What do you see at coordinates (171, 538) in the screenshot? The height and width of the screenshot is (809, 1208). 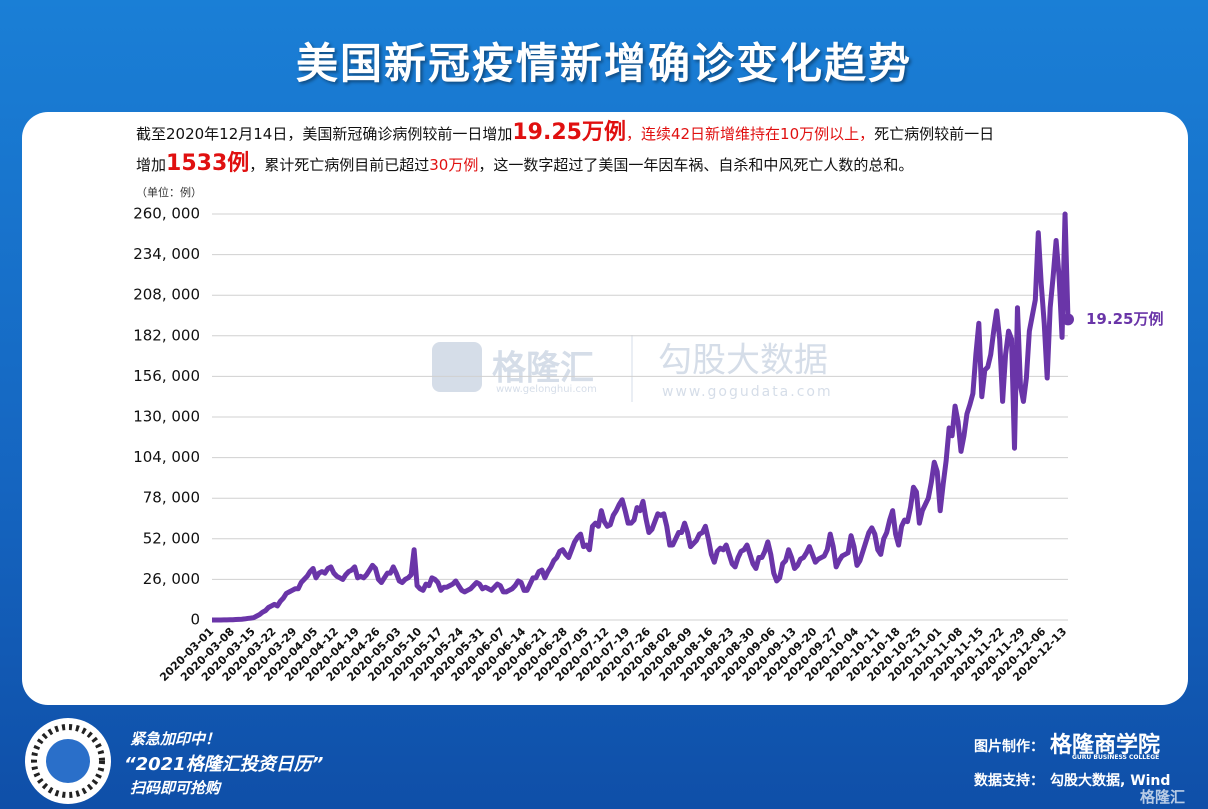 I see `y-tick-label: 52, 000` at bounding box center [171, 538].